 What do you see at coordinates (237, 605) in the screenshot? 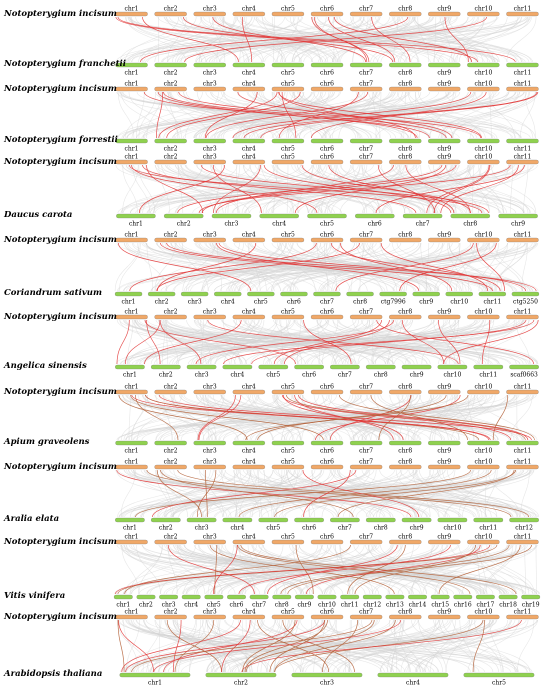
I see `chromosome-label-bottom: chr6` at bounding box center [237, 605].